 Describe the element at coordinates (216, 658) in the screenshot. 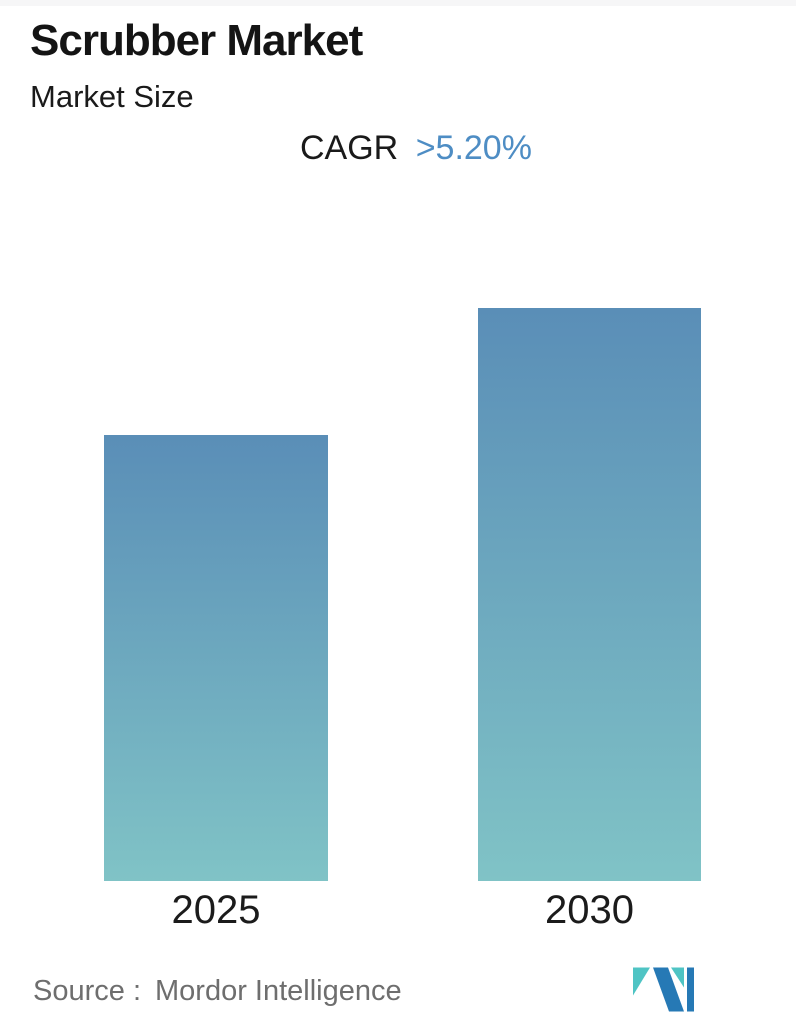

I see `bar-2025` at that location.